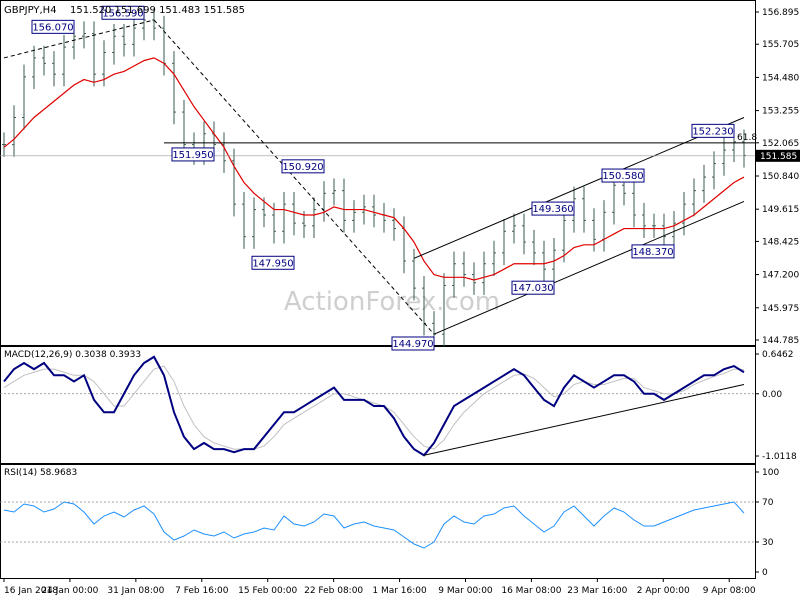 The width and height of the screenshot is (800, 604). I want to click on price-tick-label: 150.840, so click(780, 177).